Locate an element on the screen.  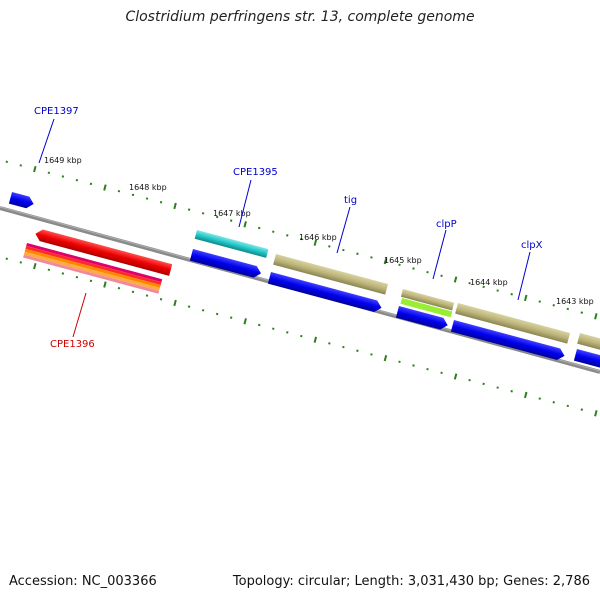
cpe1396-red-arrow is located at coordinates (104, 252).